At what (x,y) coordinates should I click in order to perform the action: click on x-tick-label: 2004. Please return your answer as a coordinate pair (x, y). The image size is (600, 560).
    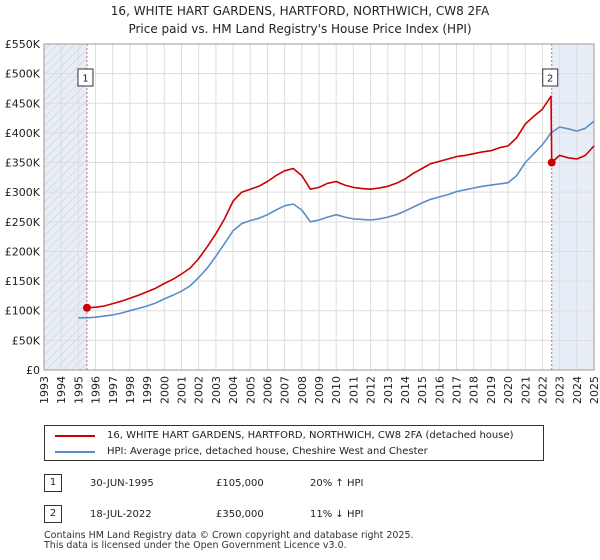
    Looking at the image, I should click on (233, 390).